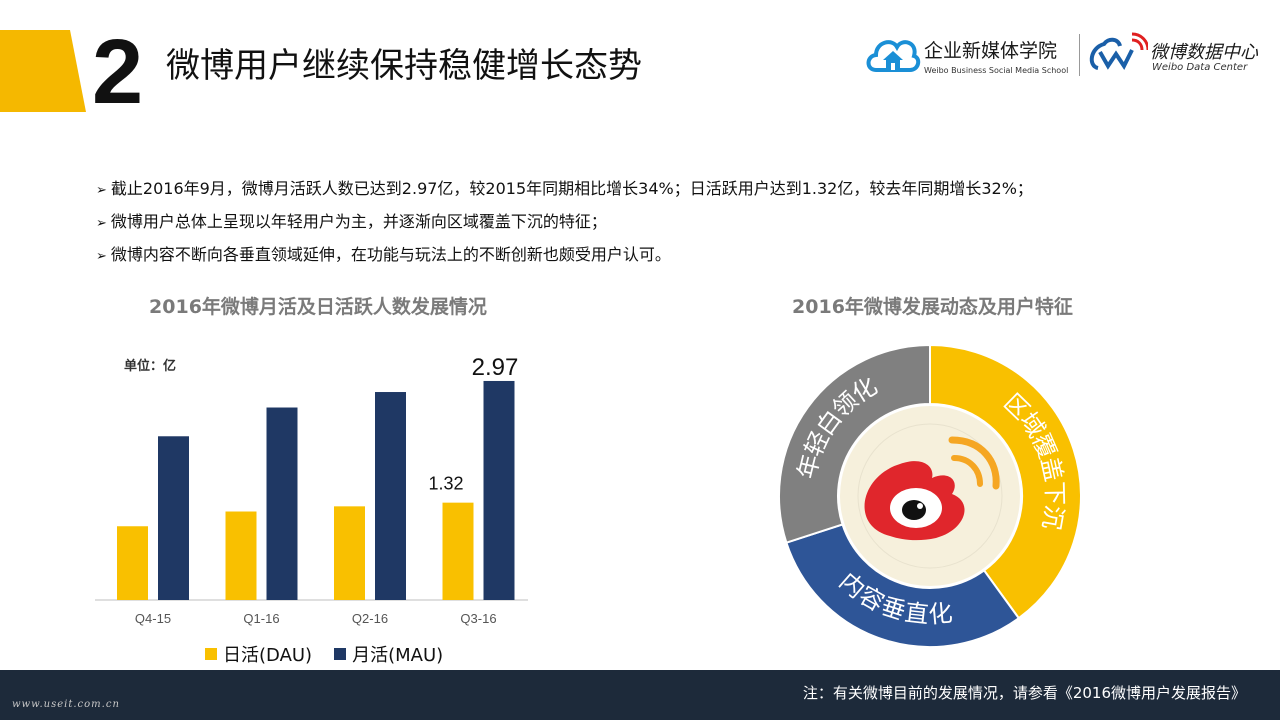 This screenshot has width=1280, height=720. What do you see at coordinates (390, 254) in the screenshot?
I see `bullet-text: 微博内容不断向各垂直领域延伸，在功能与玩法上的不断创新也颇受用户认可。` at bounding box center [390, 254].